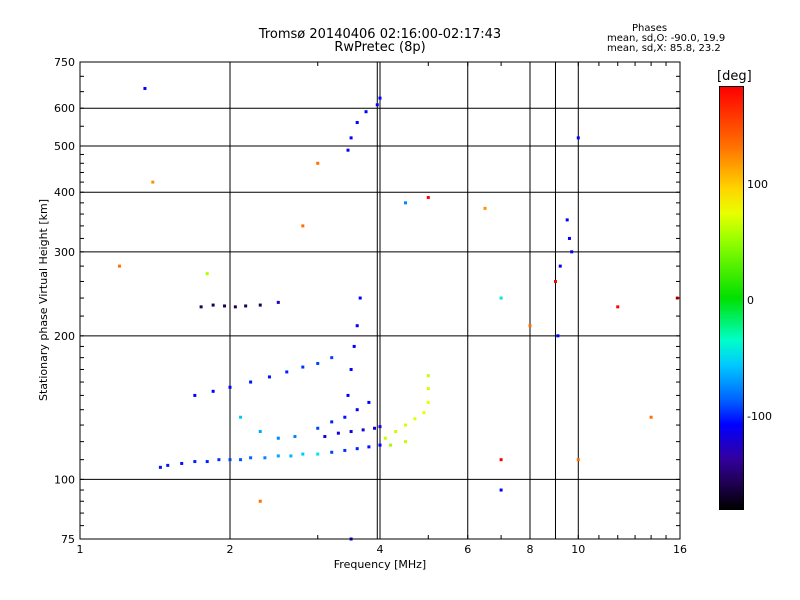 The height and width of the screenshot is (600, 800). I want to click on x-tick-label: 6, so click(467, 549).